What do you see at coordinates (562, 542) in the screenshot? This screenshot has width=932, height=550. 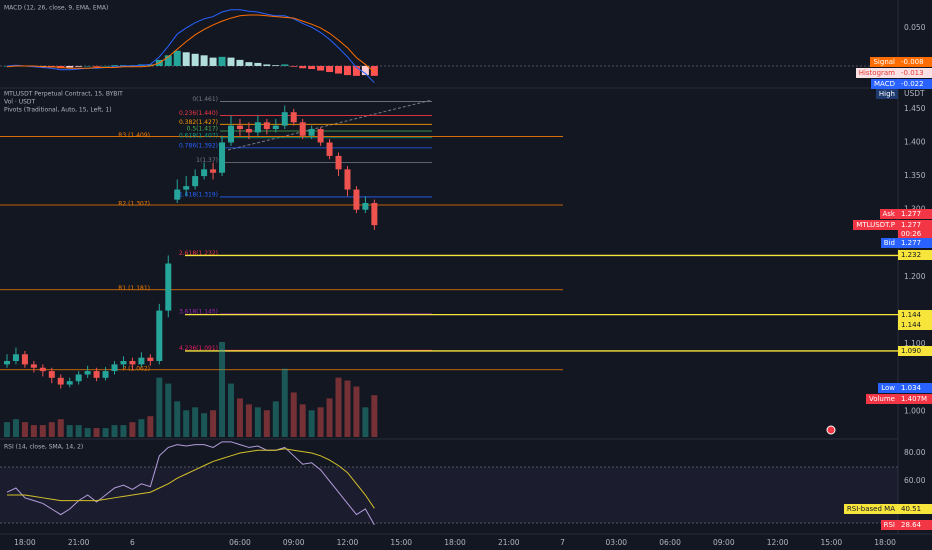 I see `x-tick-label: 7` at bounding box center [562, 542].